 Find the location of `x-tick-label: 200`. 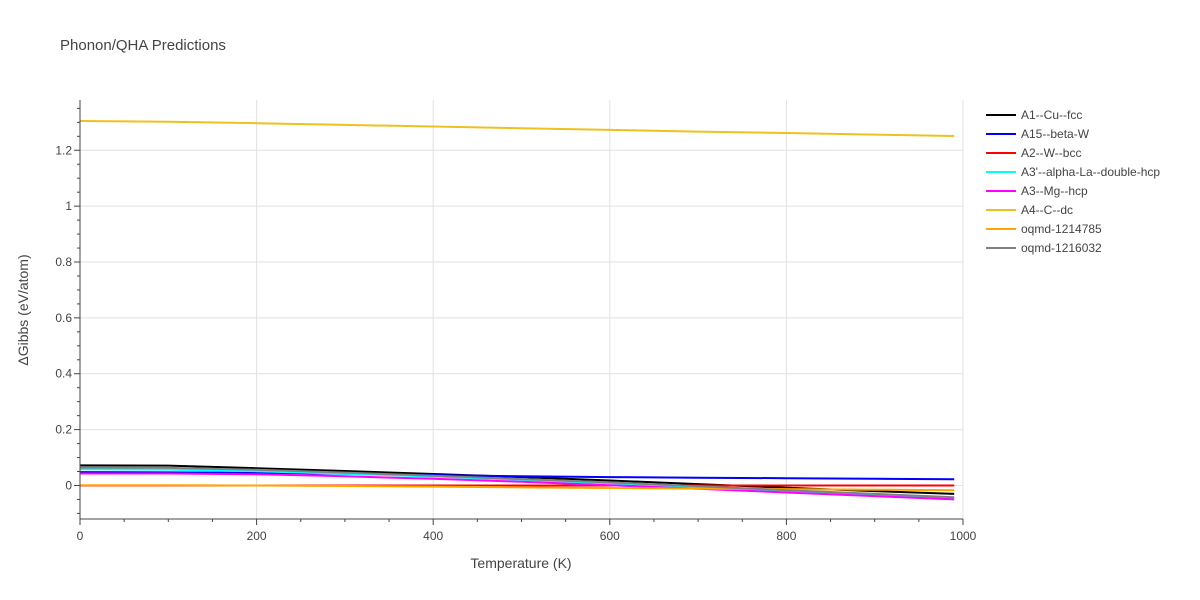

x-tick-label: 200 is located at coordinates (257, 536).